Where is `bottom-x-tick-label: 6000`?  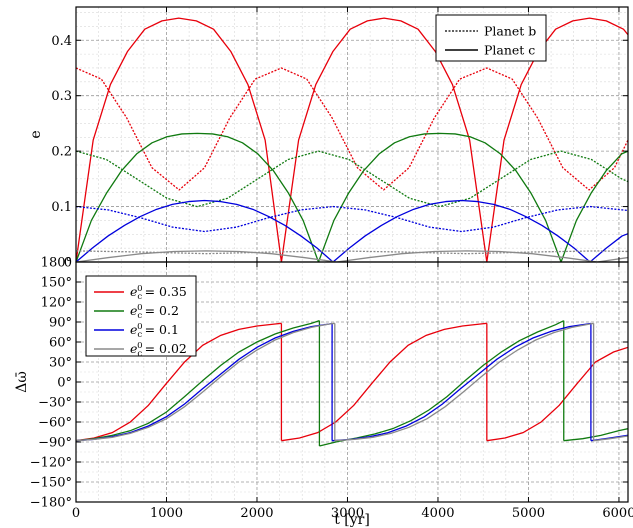 bottom-x-tick-label: 6000 is located at coordinates (617, 513).